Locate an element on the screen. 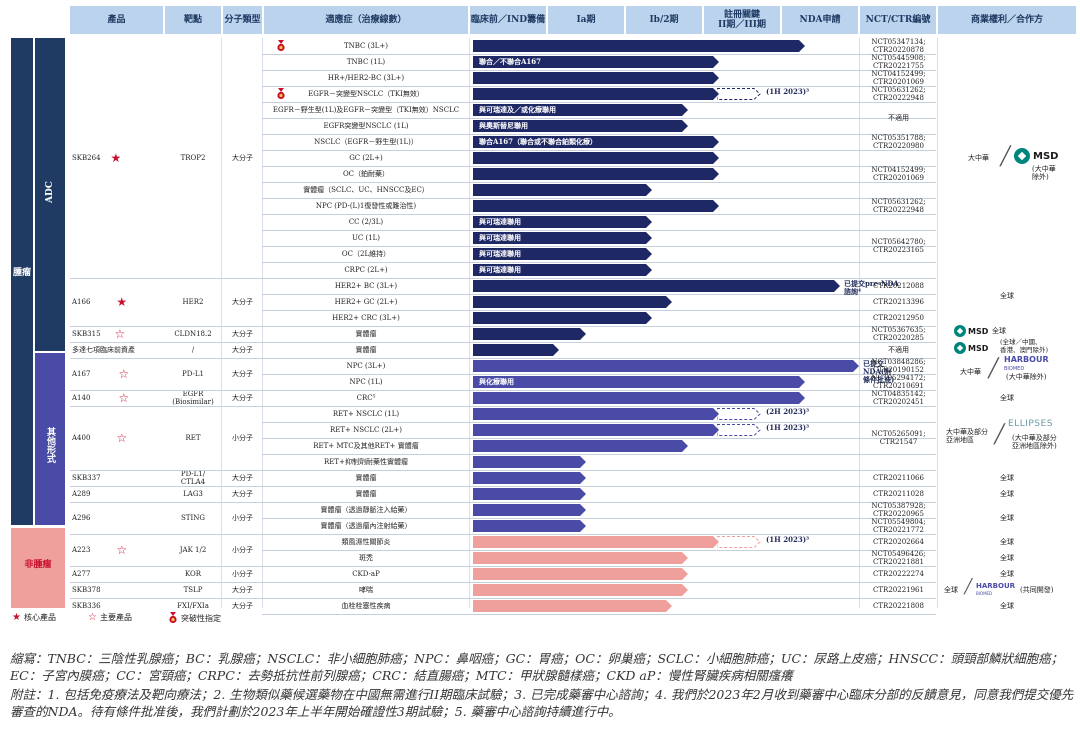  nct-entry: NCT05347134; CTR20220878 is located at coordinates (898, 46).